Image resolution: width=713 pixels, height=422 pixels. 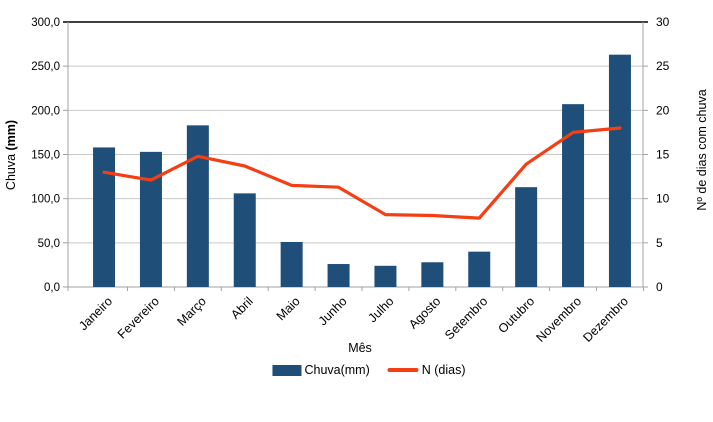 I want to click on x-axis-label-setembro: Setembro, so click(x=466, y=318).